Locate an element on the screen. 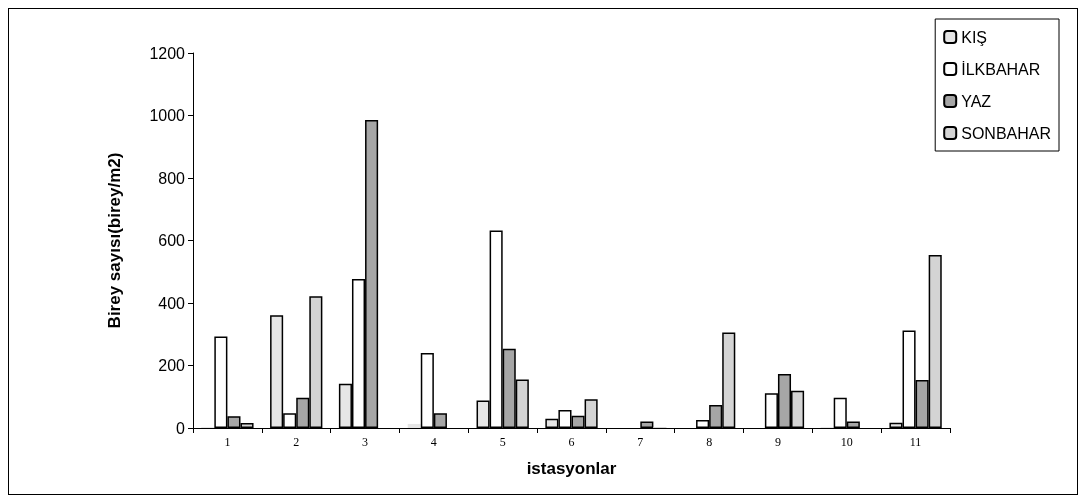 The image size is (1086, 503). x-tick-label: 2 is located at coordinates (296, 442).